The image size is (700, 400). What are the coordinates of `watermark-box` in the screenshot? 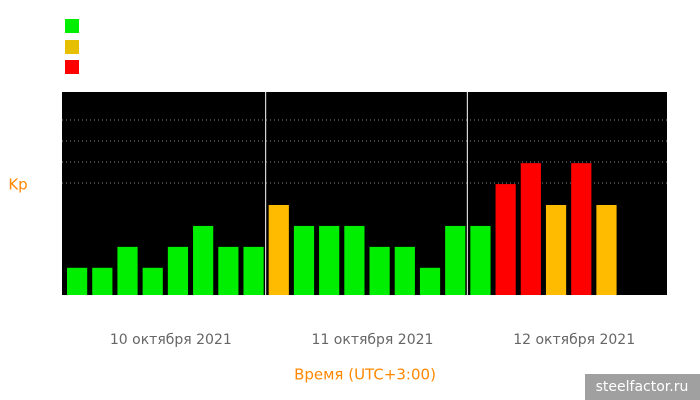 It's located at (642, 387).